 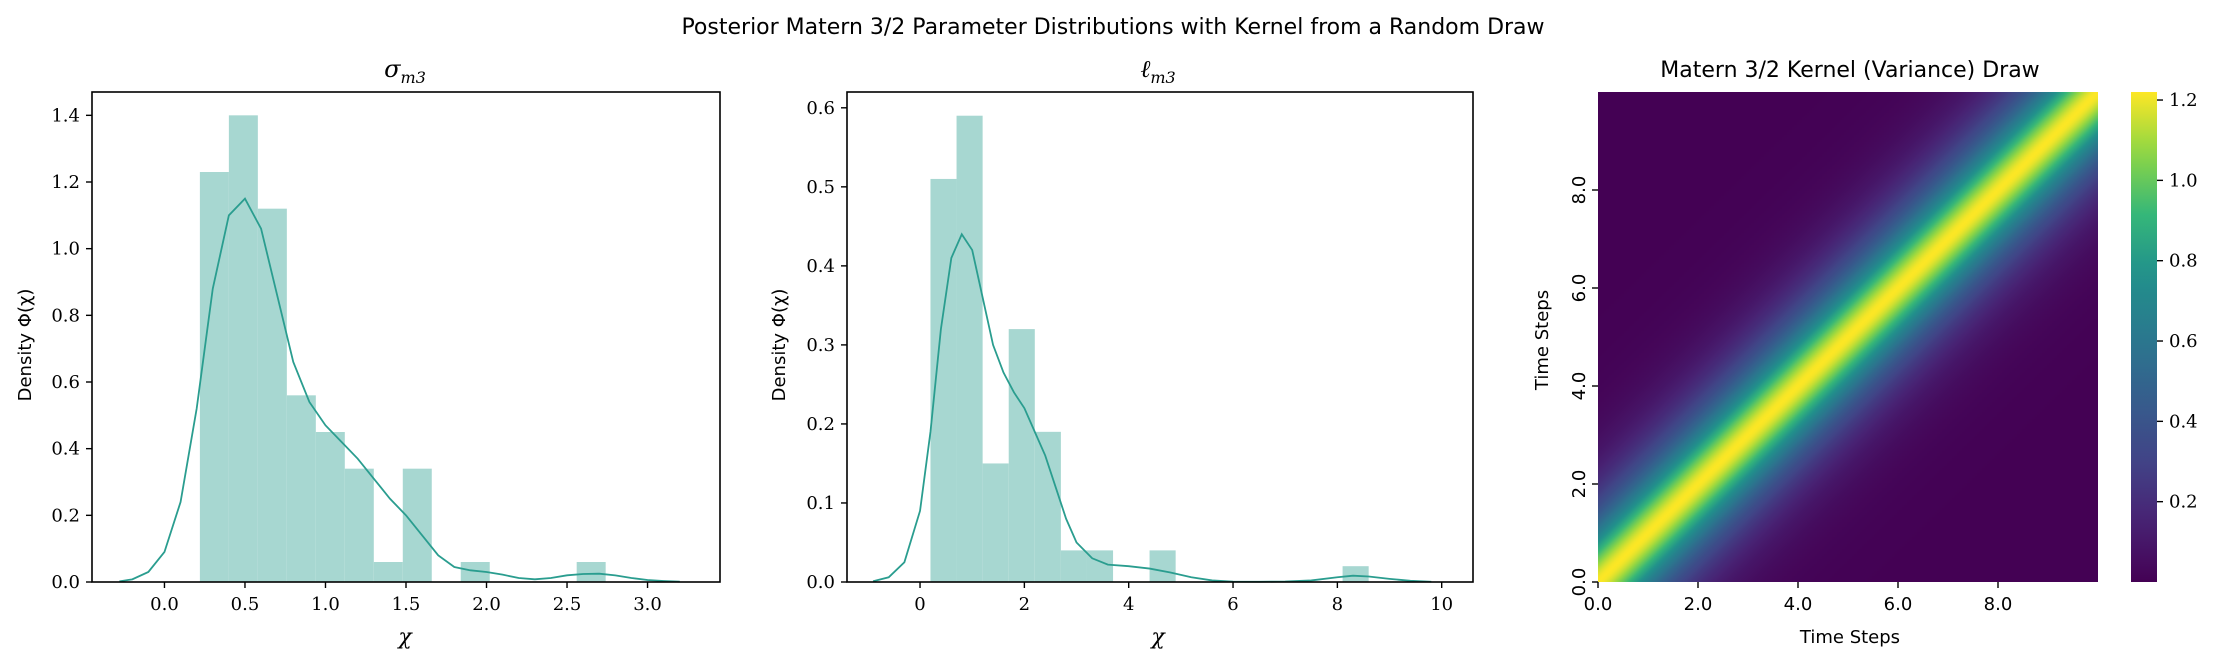 I want to click on kernel-y-tick-label: 2.0, so click(x=1579, y=484).